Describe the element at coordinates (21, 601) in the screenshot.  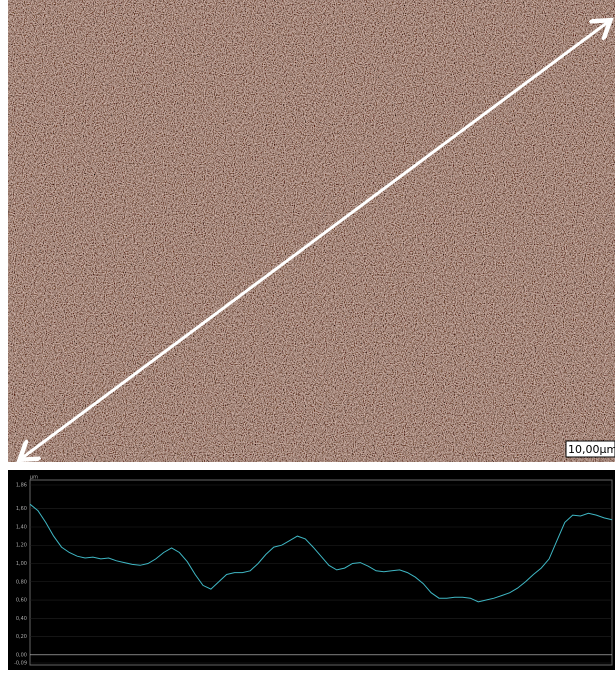
I see `y-tick-label: 0,60` at that location.